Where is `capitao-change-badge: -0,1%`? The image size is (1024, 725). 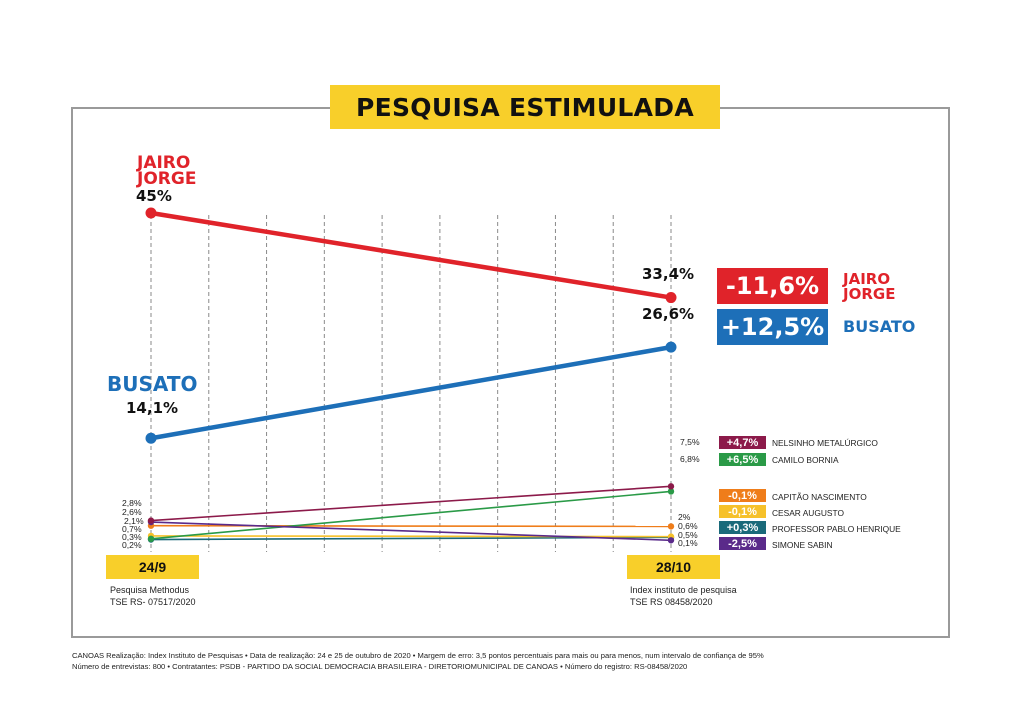
capitao-change-badge: -0,1% is located at coordinates (742, 495).